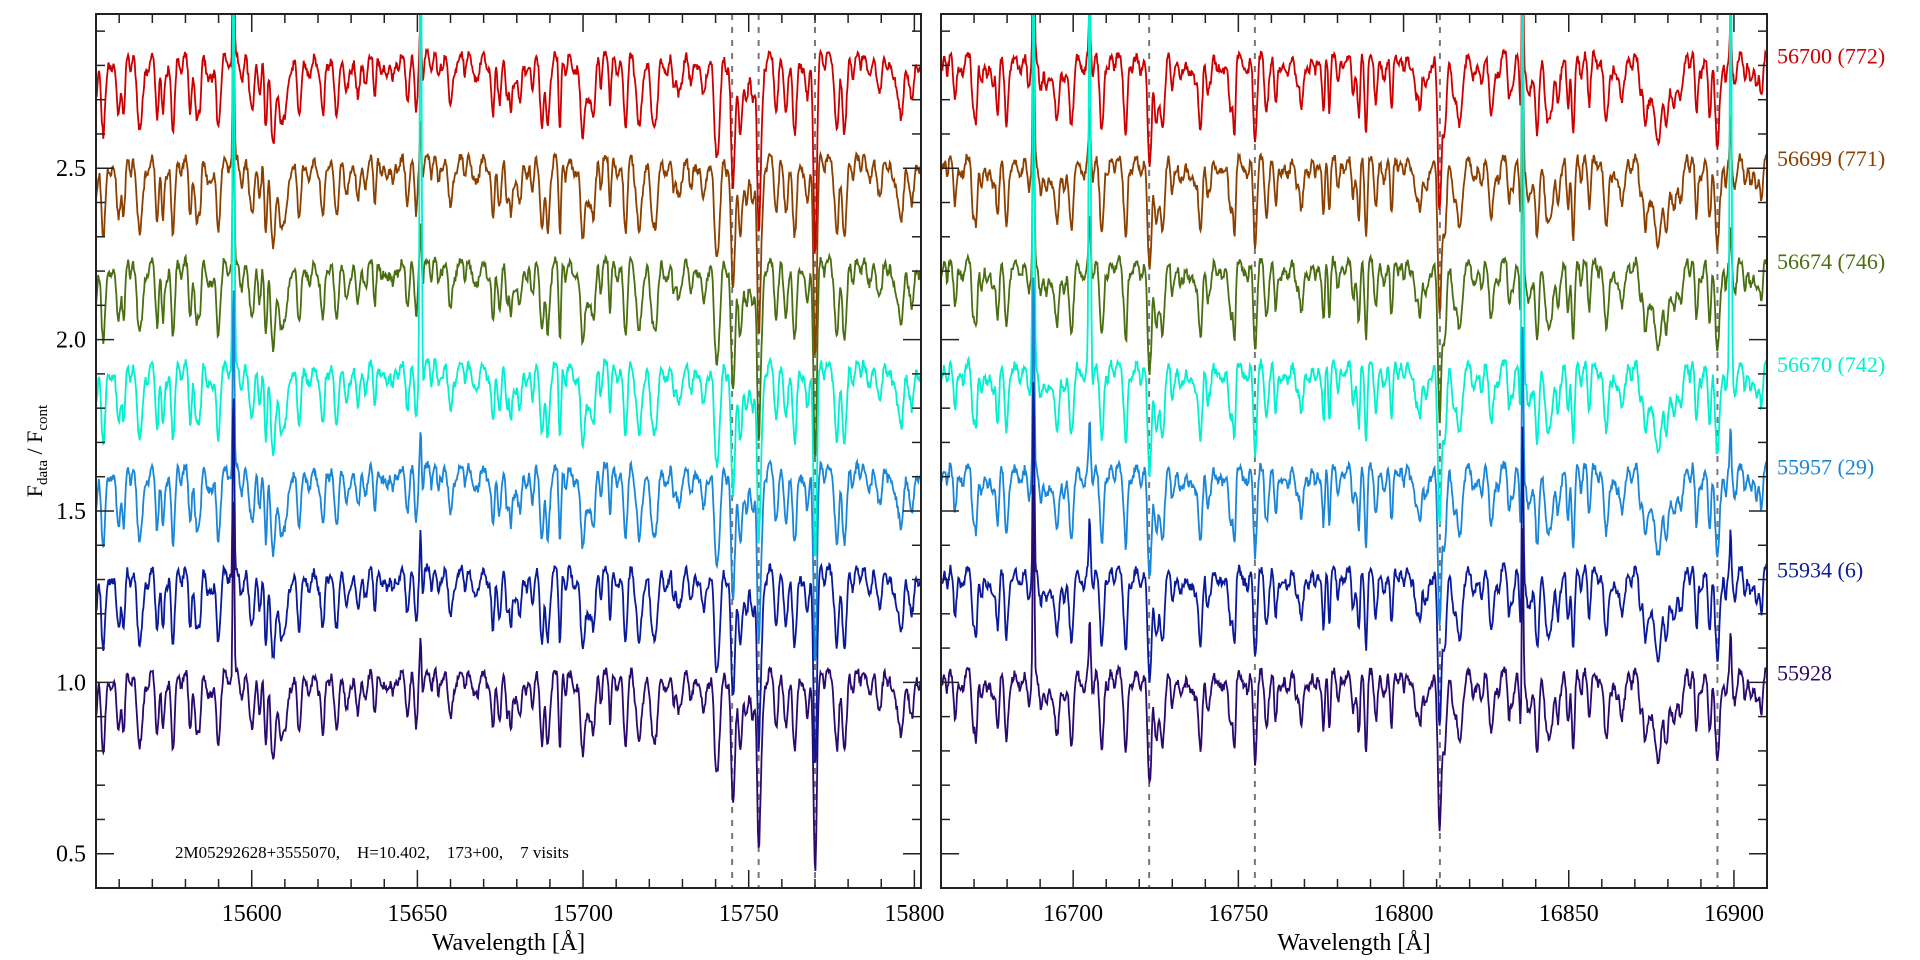  I want to click on x-tick-label: 15750, so click(749, 914).